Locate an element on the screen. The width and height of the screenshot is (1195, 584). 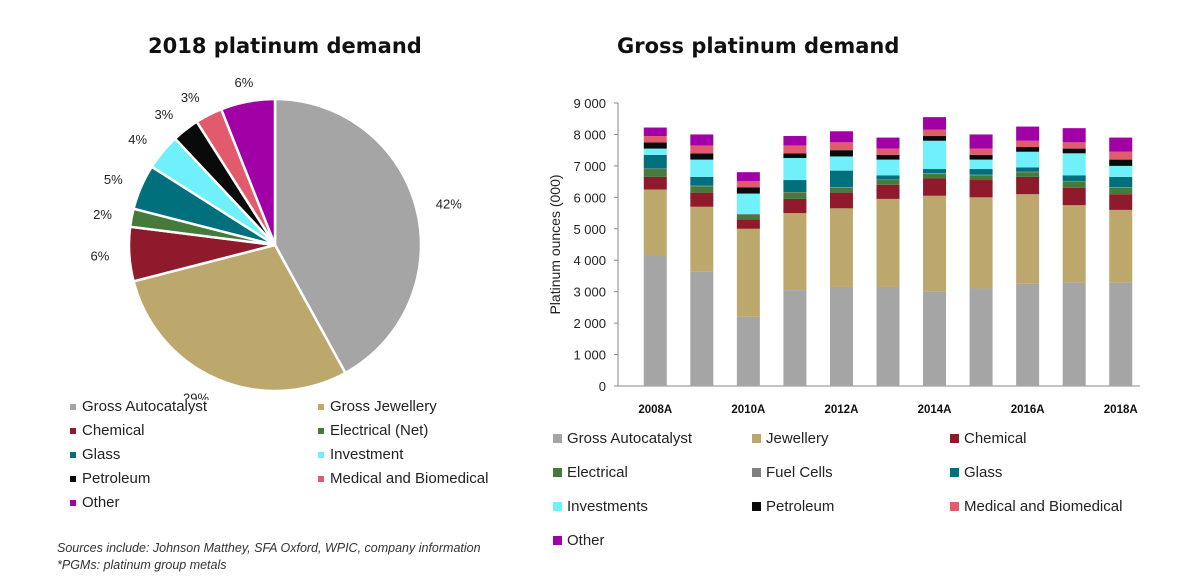
y-tick-label: 1 000 is located at coordinates (589, 355).